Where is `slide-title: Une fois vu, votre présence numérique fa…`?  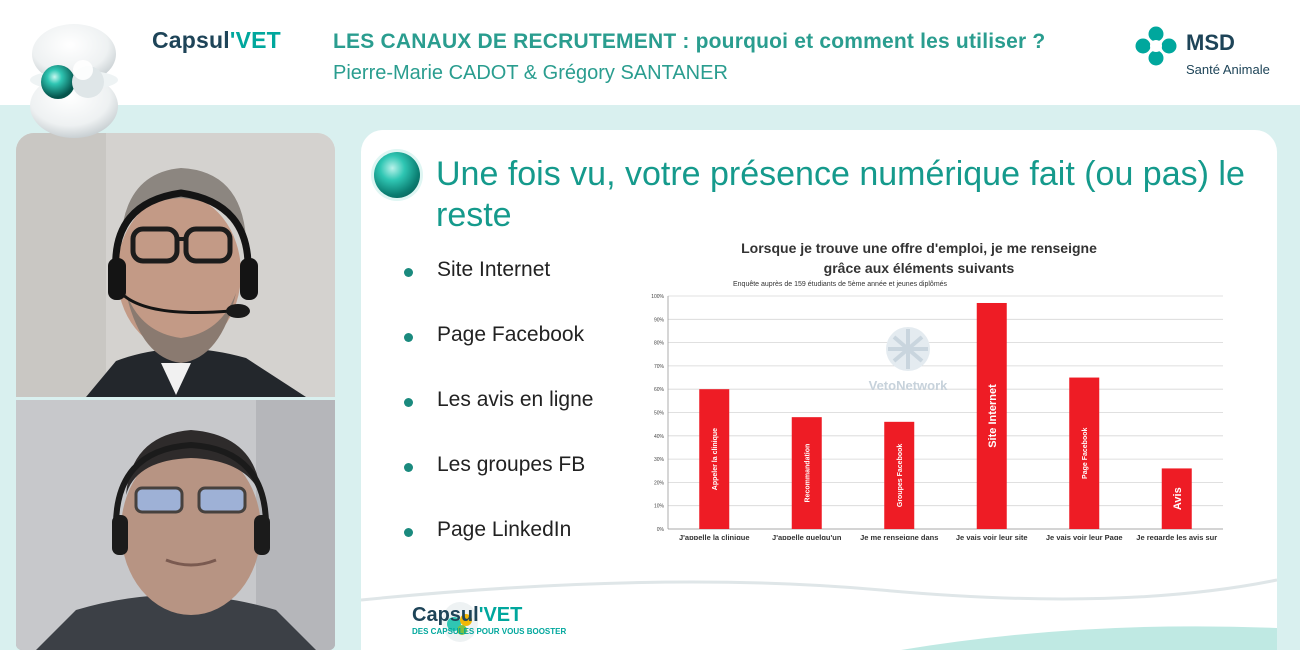
slide-title: Une fois vu, votre présence numérique fa… is located at coordinates (840, 194).